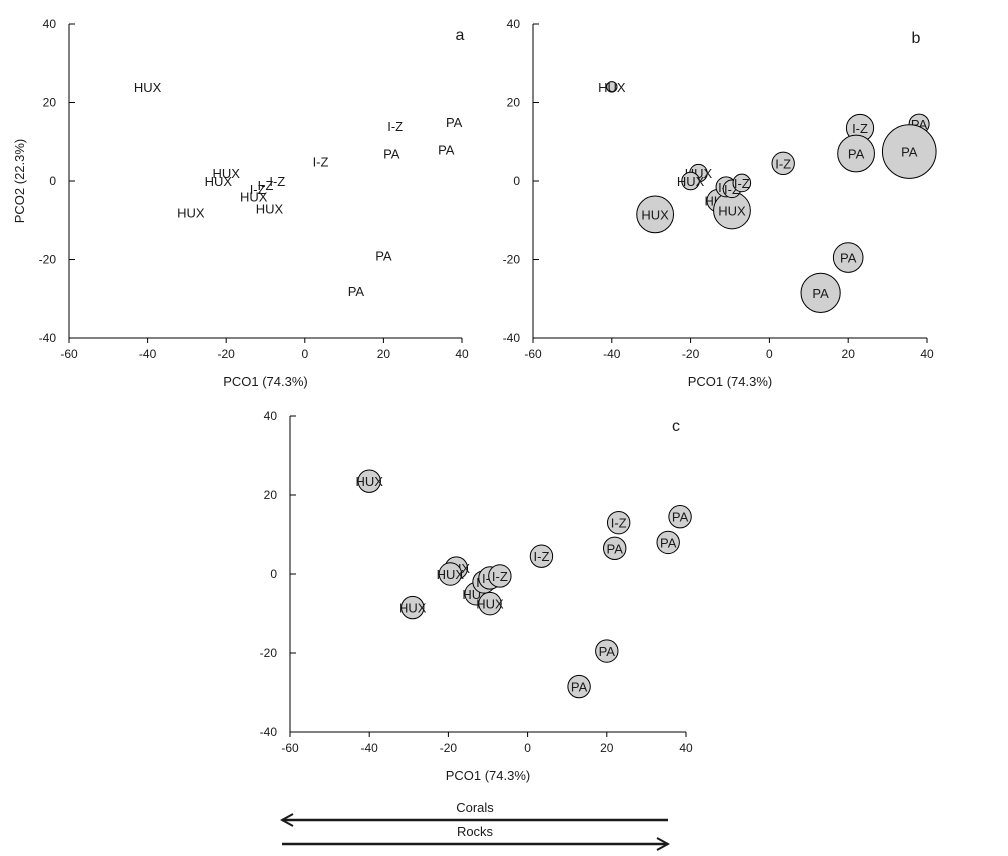 This screenshot has width=1008, height=856. I want to click on panel-letter: a, so click(460, 35).